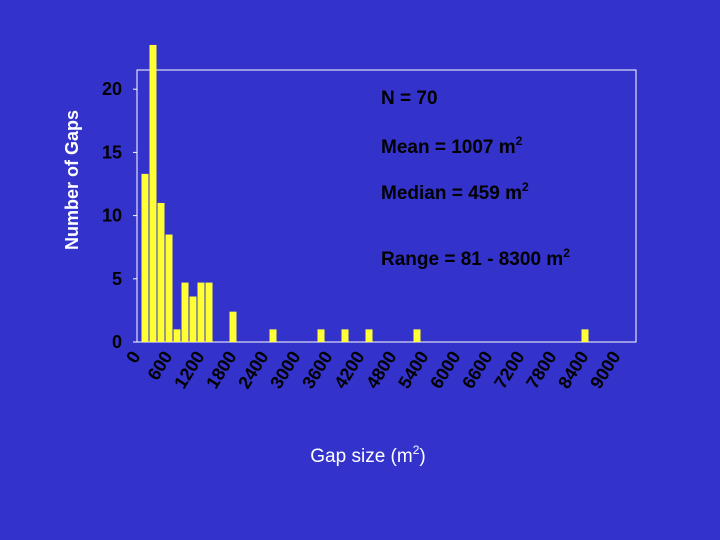 The width and height of the screenshot is (720, 540). I want to click on annotation-2: Median = 459 m2, so click(455, 192).